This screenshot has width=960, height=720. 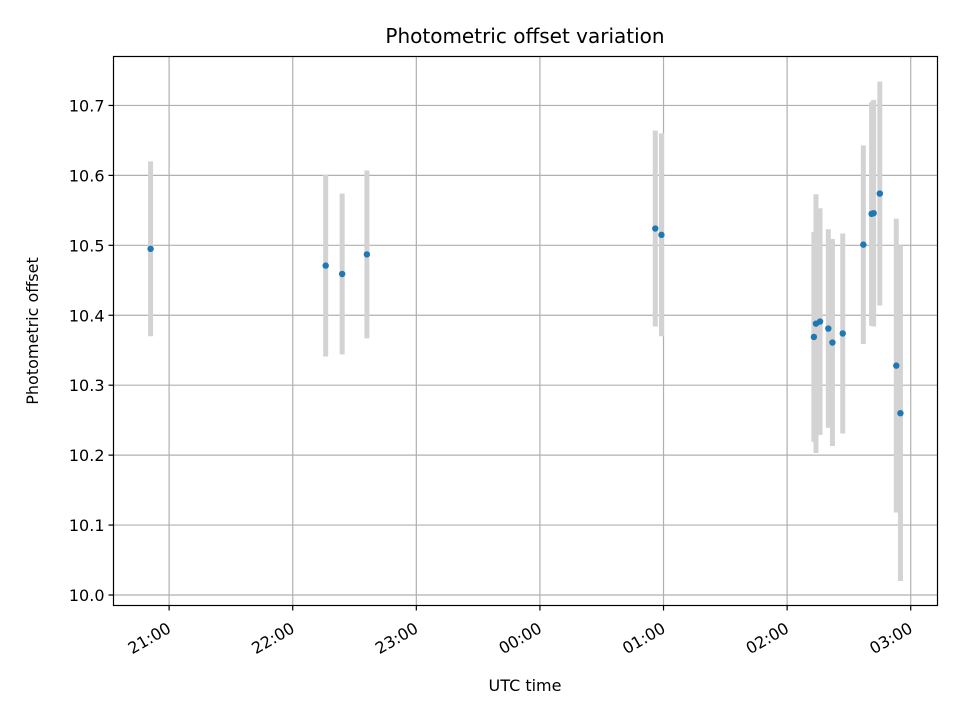 I want to click on y-tick-label: 10.3, so click(x=87, y=385).